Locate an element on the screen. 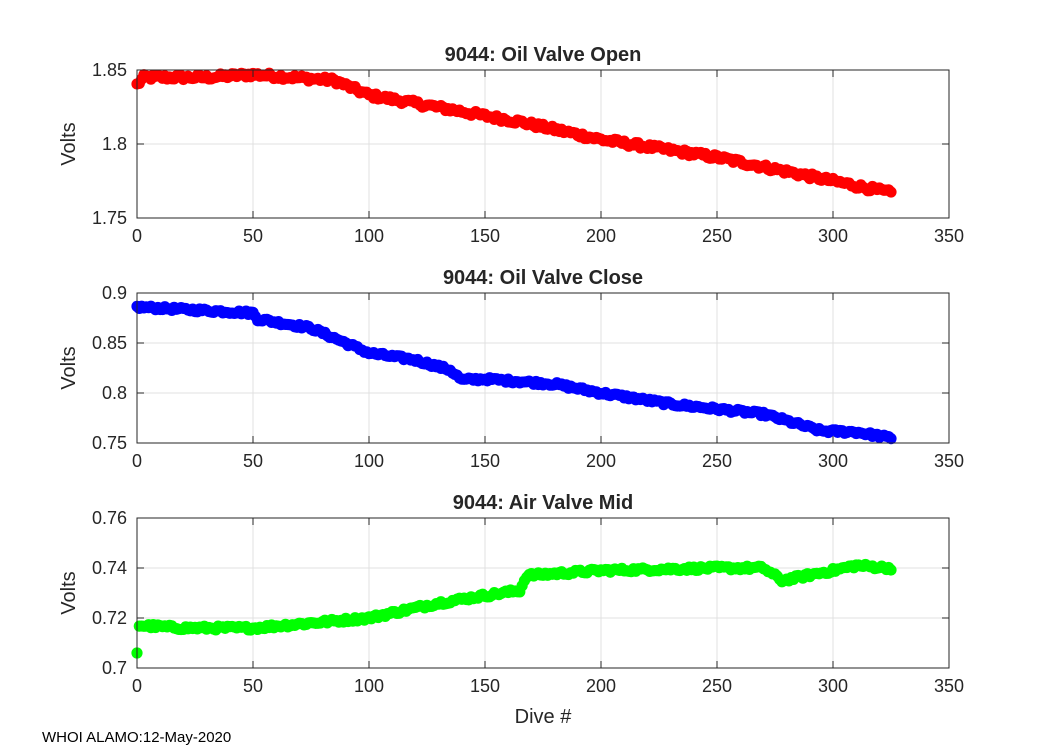  y-axis-label-air-valve-mid: Volts is located at coordinates (69, 592).